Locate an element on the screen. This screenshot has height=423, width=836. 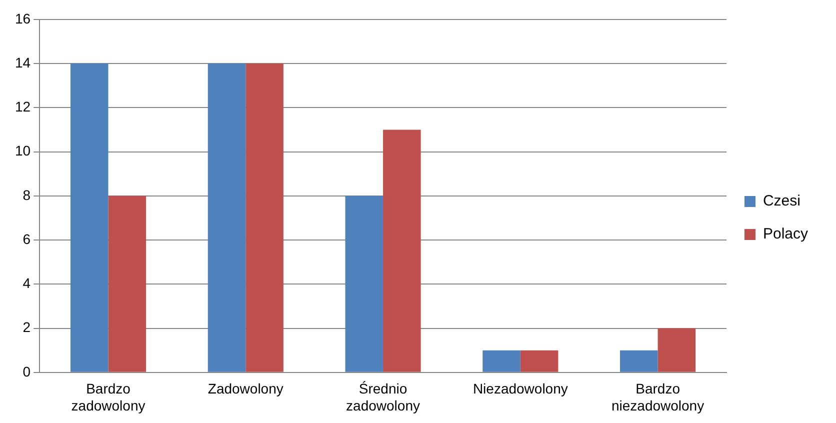
y-tick-label: 16 is located at coordinates (22, 18).